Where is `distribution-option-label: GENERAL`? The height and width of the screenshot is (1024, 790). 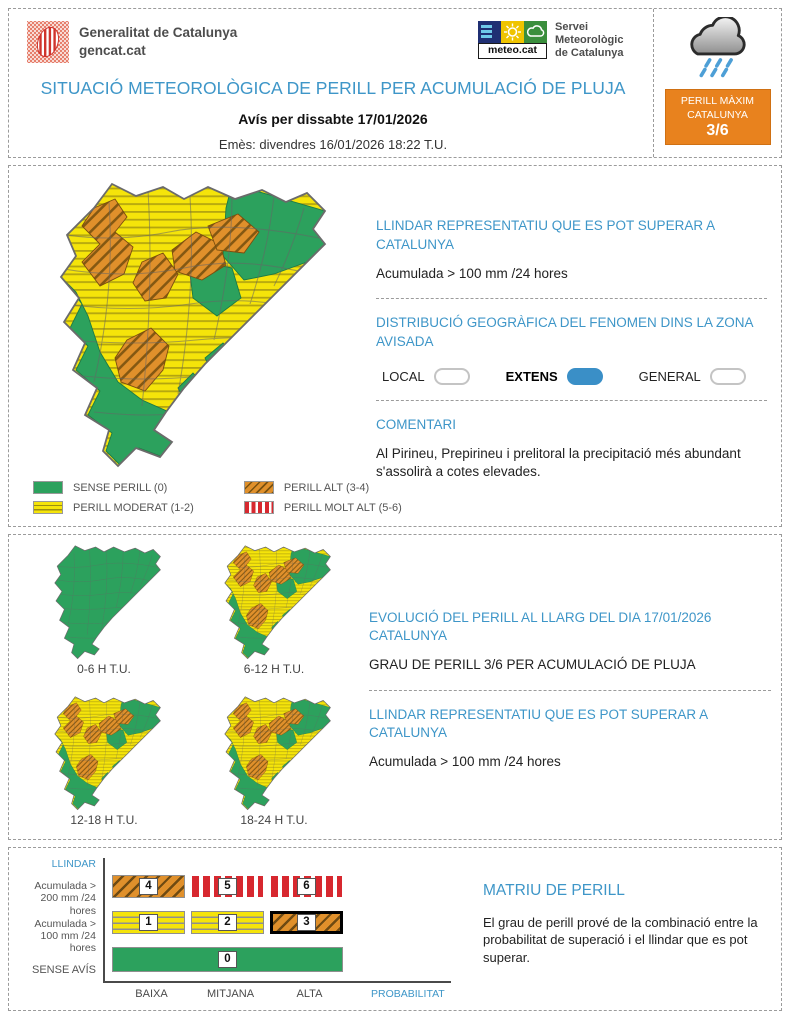 distribution-option-label: GENERAL is located at coordinates (669, 376).